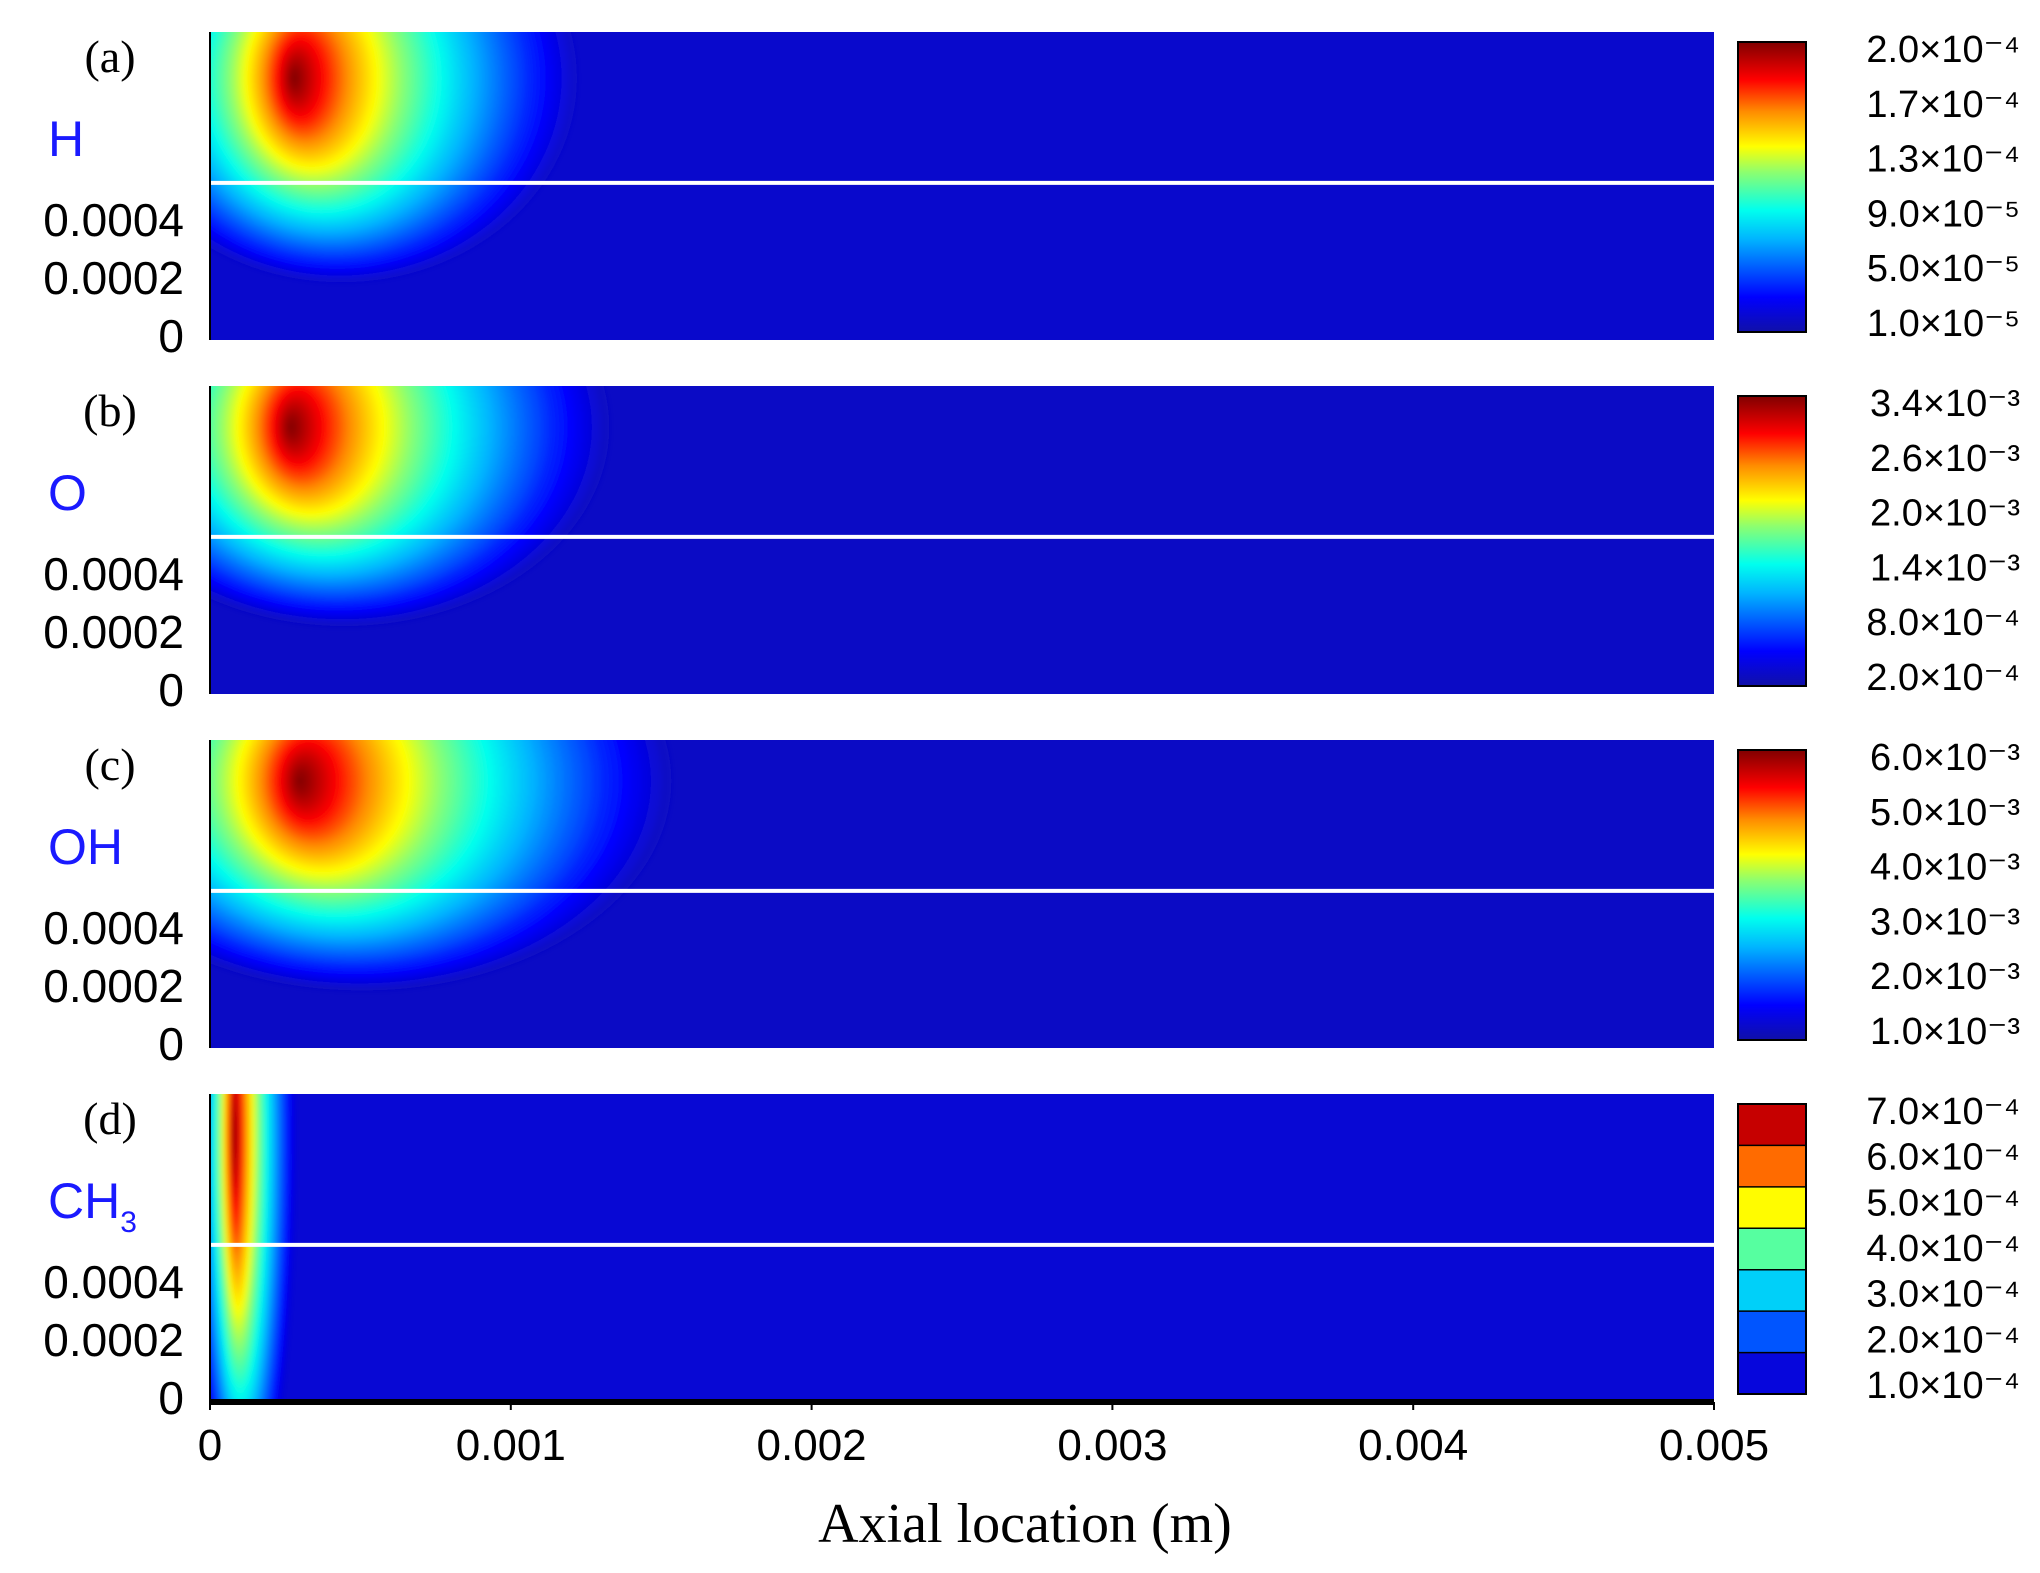  What do you see at coordinates (1943, 105) in the screenshot?
I see `colorbar-tick-label: 1.7×10⁻⁴` at bounding box center [1943, 105].